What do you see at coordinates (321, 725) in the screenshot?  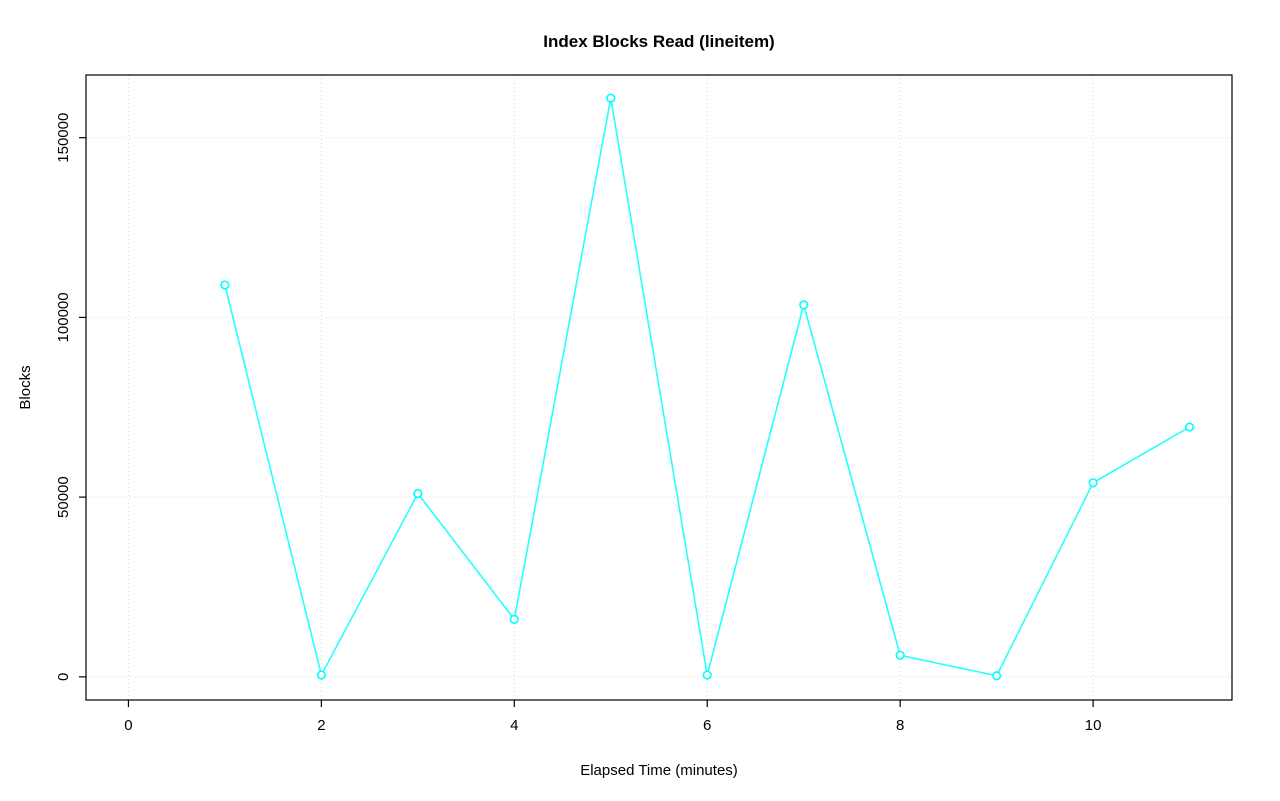 I see `x-tick-label: 2` at bounding box center [321, 725].